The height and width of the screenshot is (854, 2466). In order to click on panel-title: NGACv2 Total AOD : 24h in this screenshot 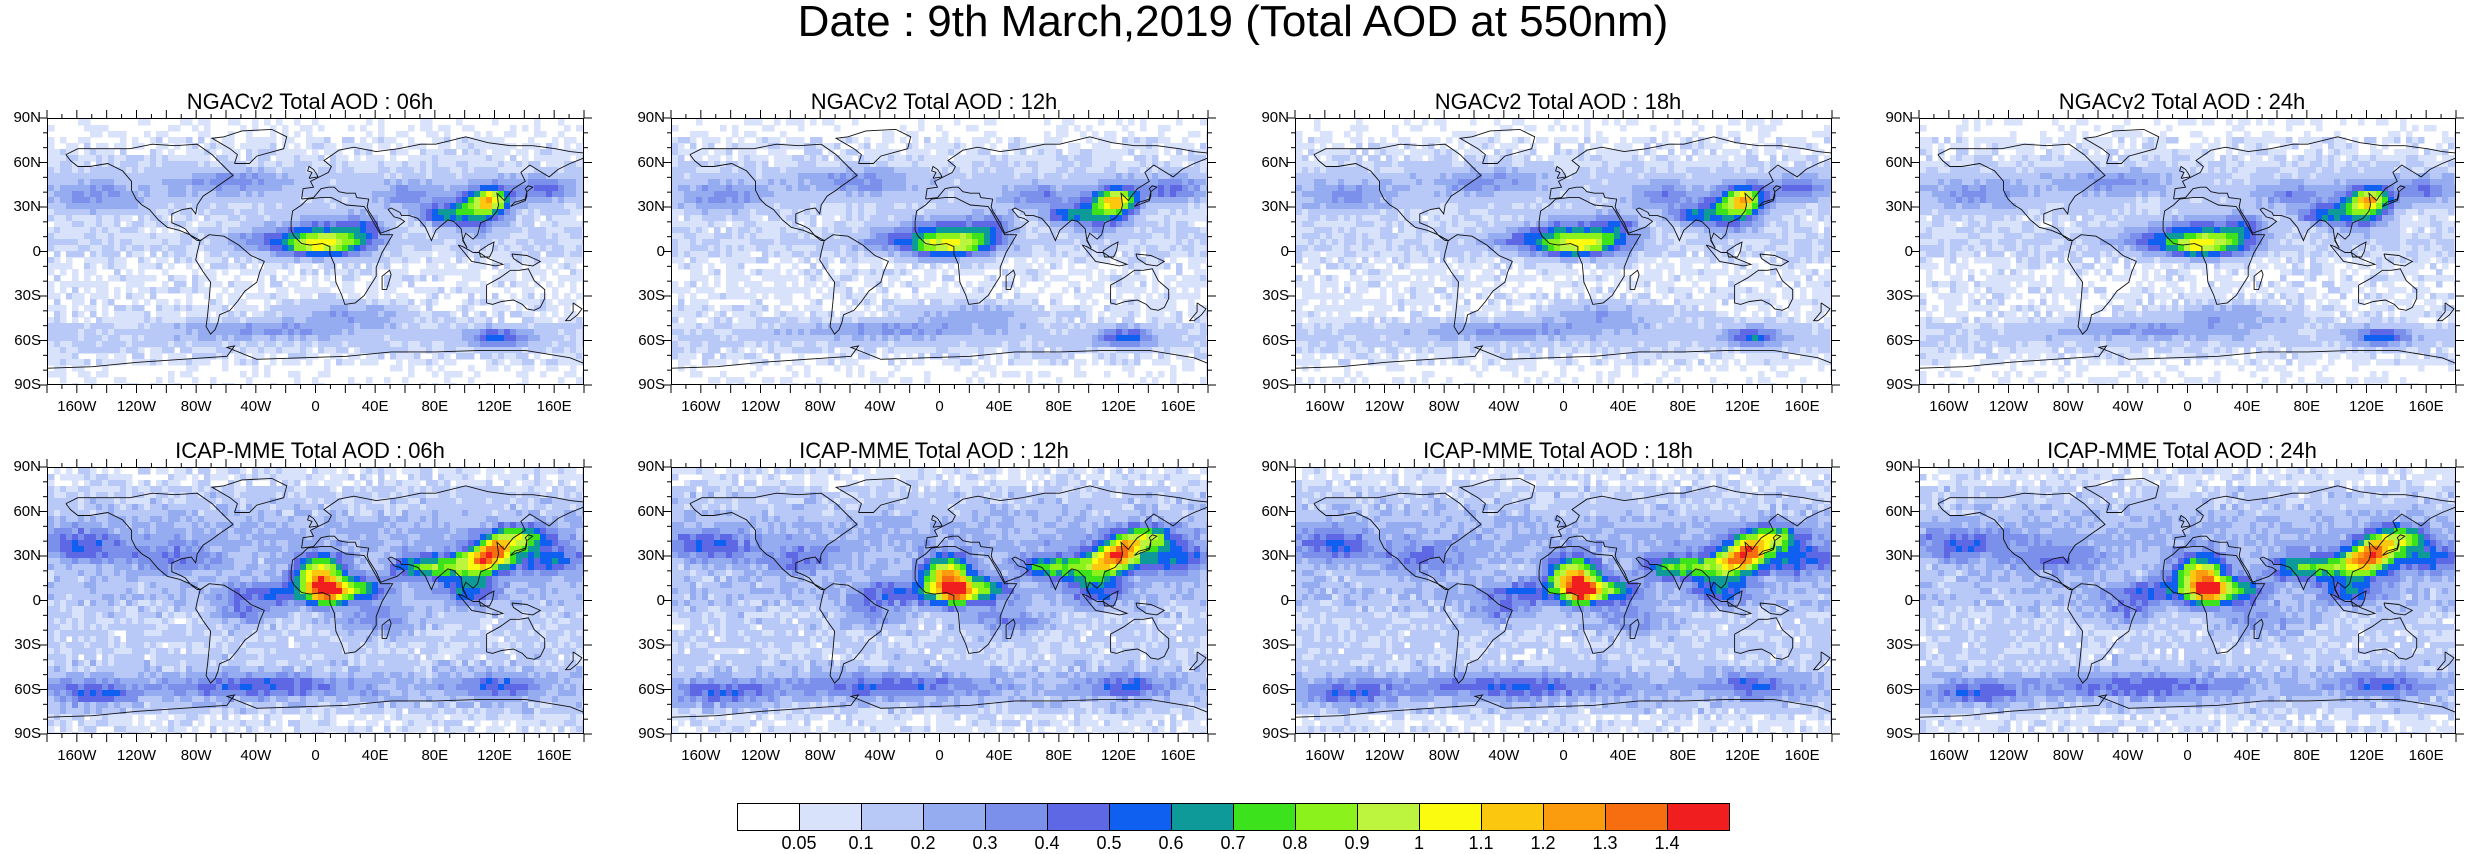, I will do `click(2169, 102)`.